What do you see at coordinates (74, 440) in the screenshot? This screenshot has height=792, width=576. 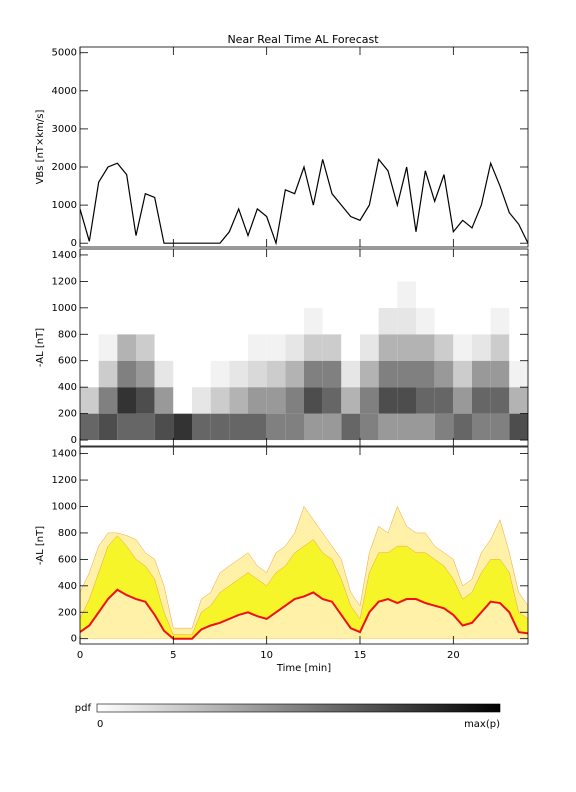 I see `y-tick-label: 0` at bounding box center [74, 440].